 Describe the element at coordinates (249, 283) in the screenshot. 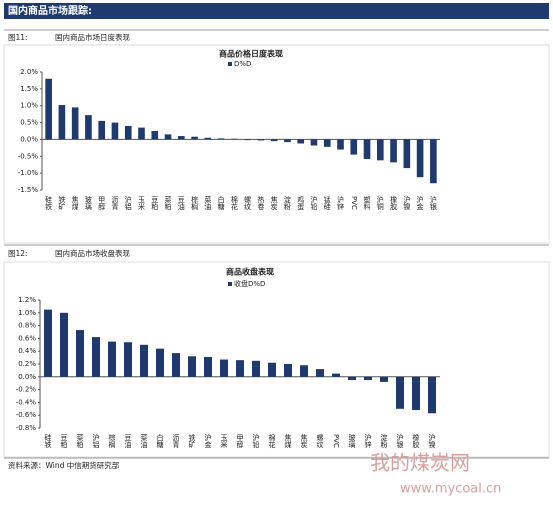

I see `legend-label: 收盘D%D` at that location.